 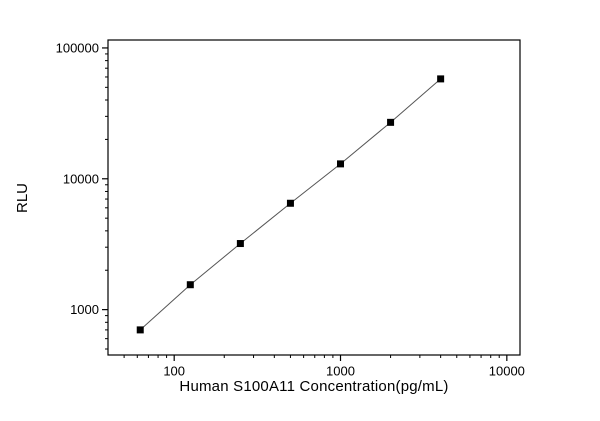 What do you see at coordinates (314, 386) in the screenshot?
I see `x-axis-label: Human S100A11 Concentration(pg/mL)` at bounding box center [314, 386].